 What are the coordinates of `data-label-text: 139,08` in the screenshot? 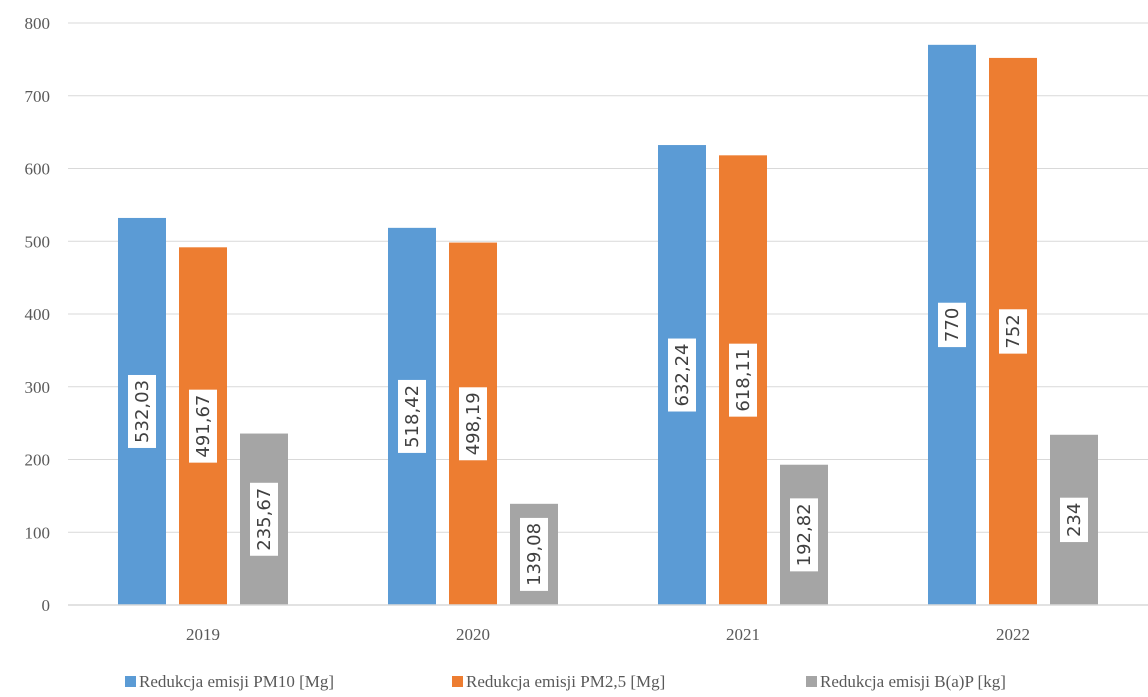 It's located at (534, 554).